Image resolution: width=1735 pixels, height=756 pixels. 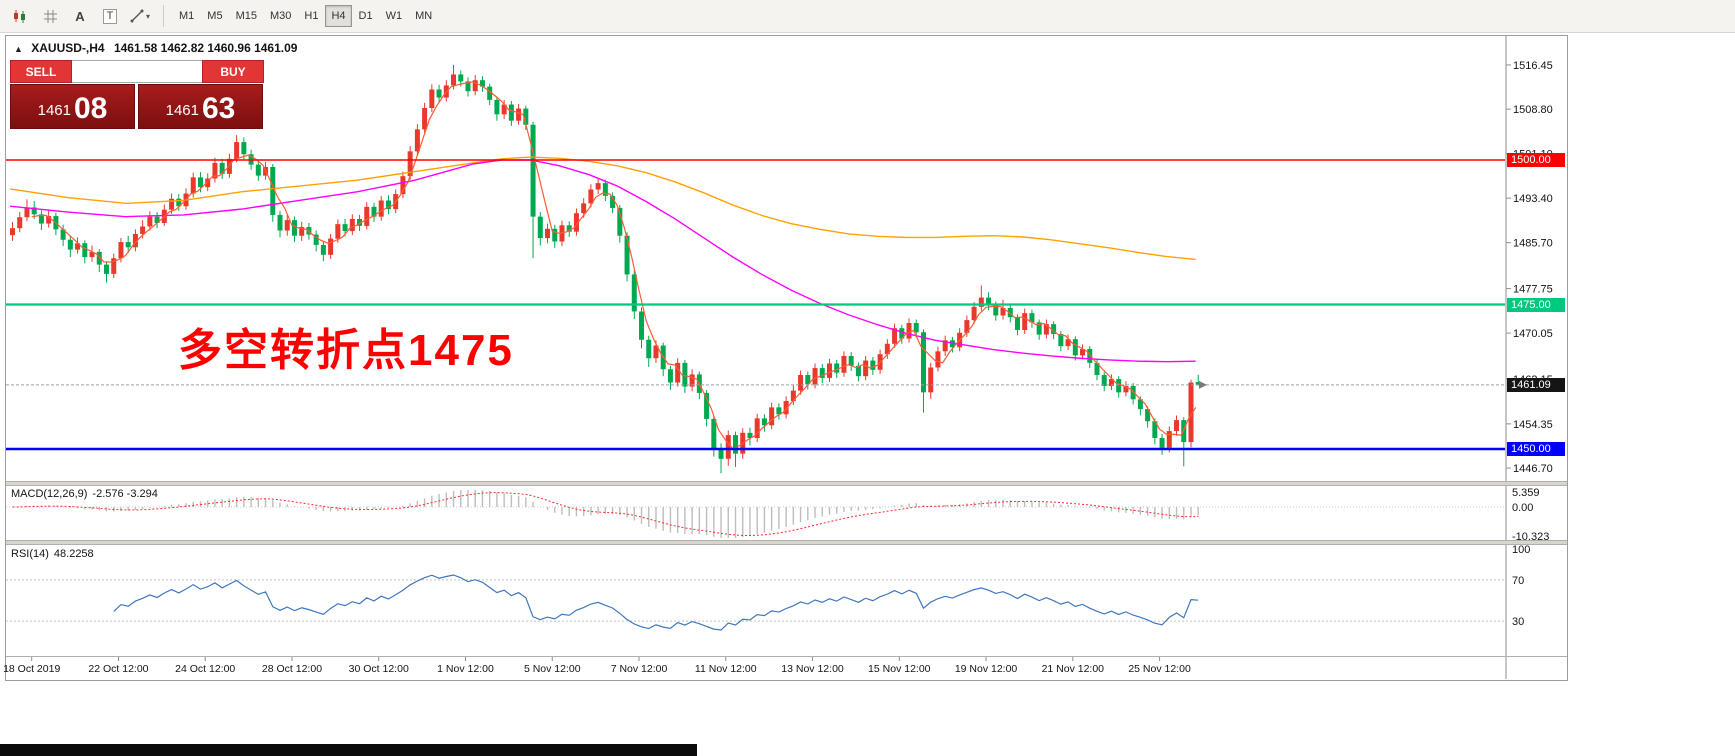 I want to click on macd-panel: 5.359 0.00 -10.323, so click(x=777, y=515).